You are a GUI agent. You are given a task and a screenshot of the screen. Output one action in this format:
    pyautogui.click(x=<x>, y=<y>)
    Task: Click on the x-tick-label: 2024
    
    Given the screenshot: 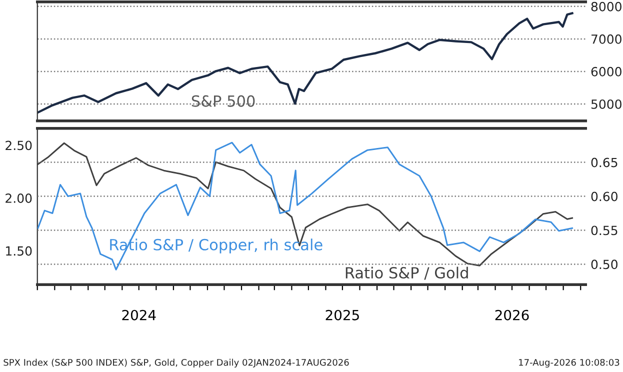 What is the action you would take?
    pyautogui.click(x=139, y=315)
    